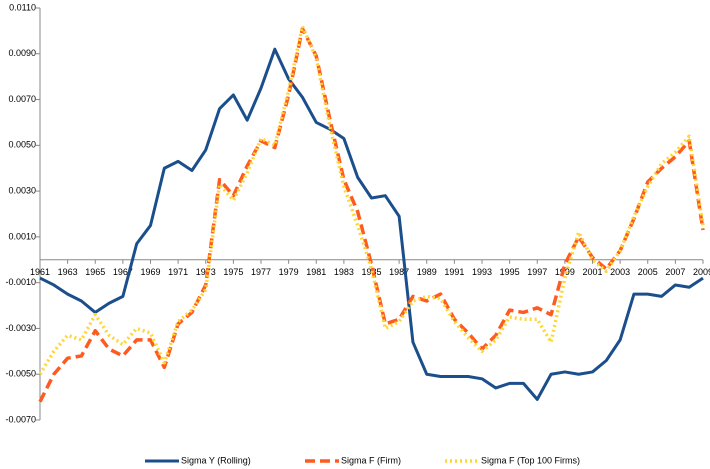 This screenshot has width=710, height=469. I want to click on legend-label: Sigma F (Top 100 Firms), so click(530, 460).